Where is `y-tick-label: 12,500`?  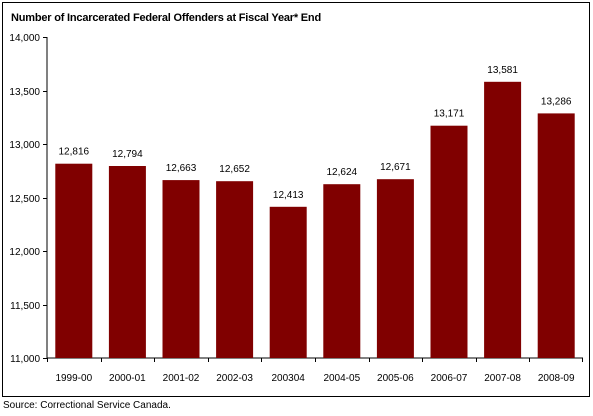
y-tick-label: 12,500 is located at coordinates (24, 199).